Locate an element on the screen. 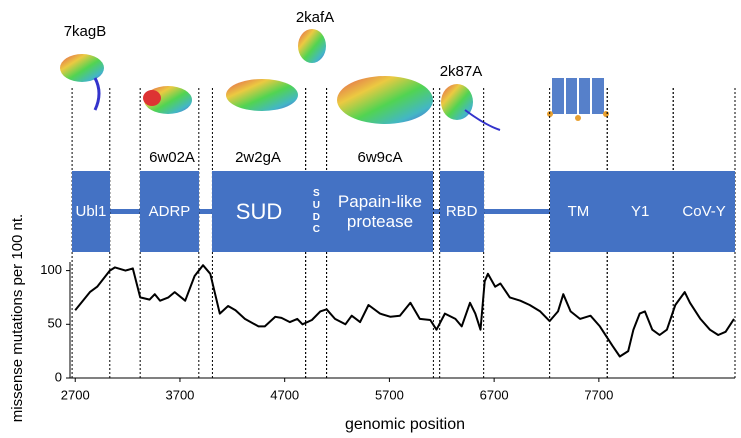  structure-label: 2w2gA is located at coordinates (258, 157).